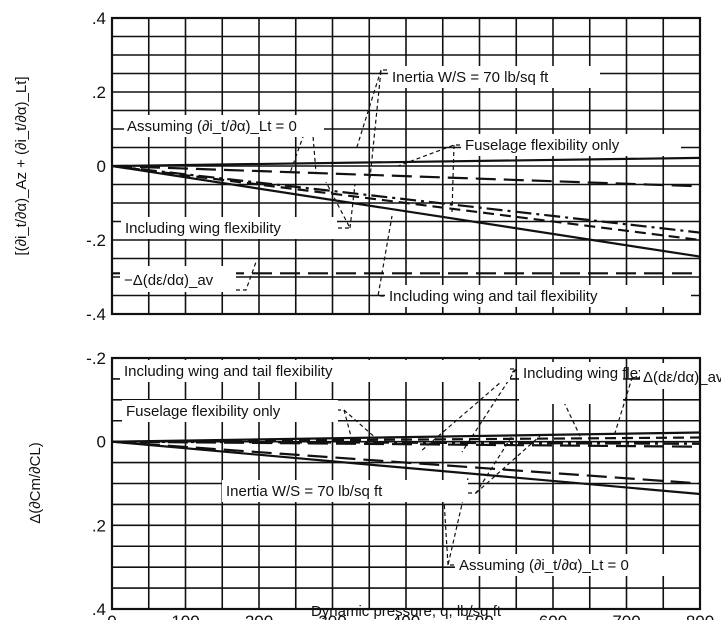  I want to click on top-leader-wingtail, so click(385, 256).